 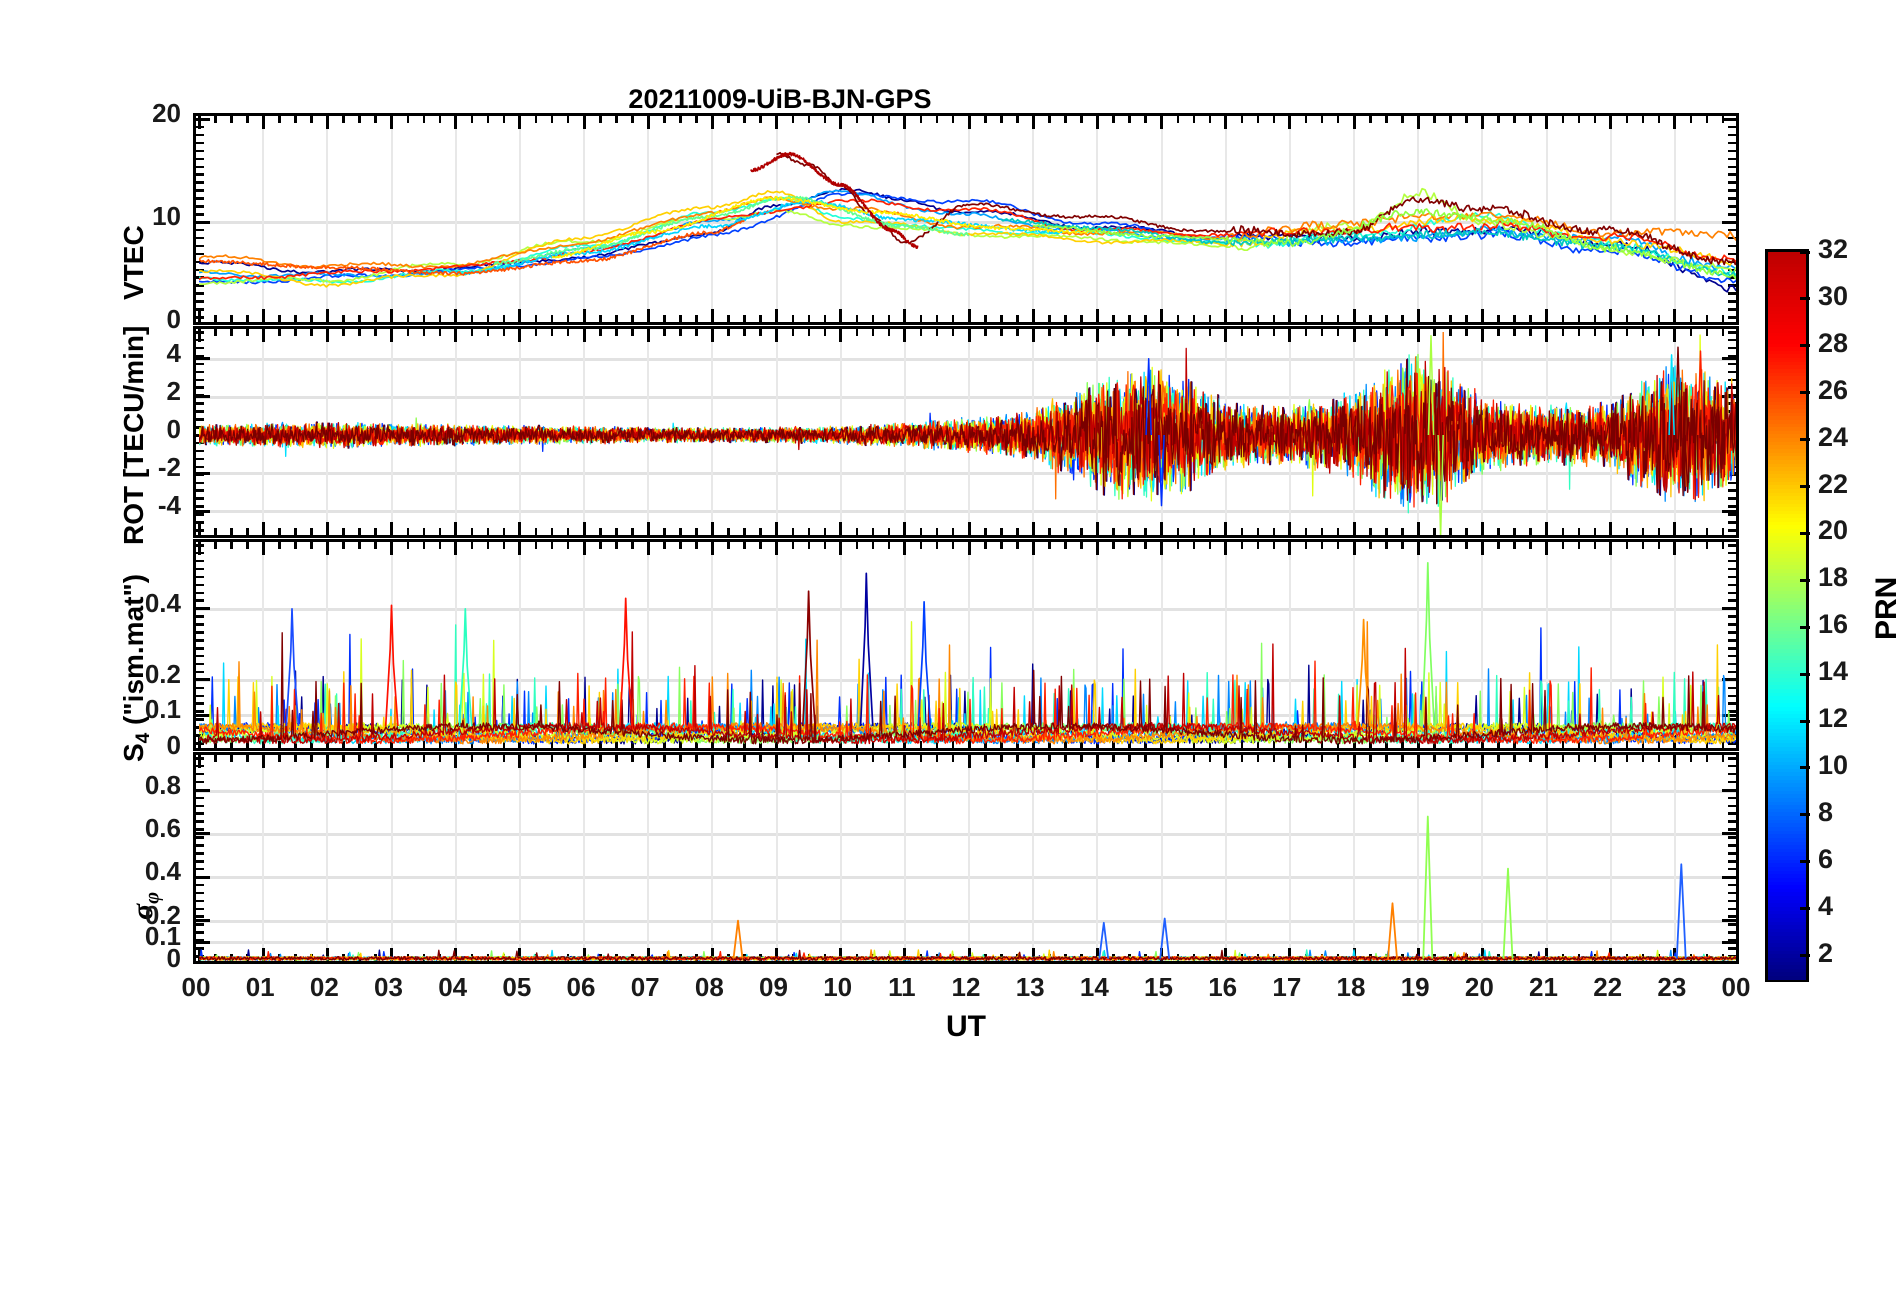 I want to click on y-tick-label: -4, so click(x=169, y=505).